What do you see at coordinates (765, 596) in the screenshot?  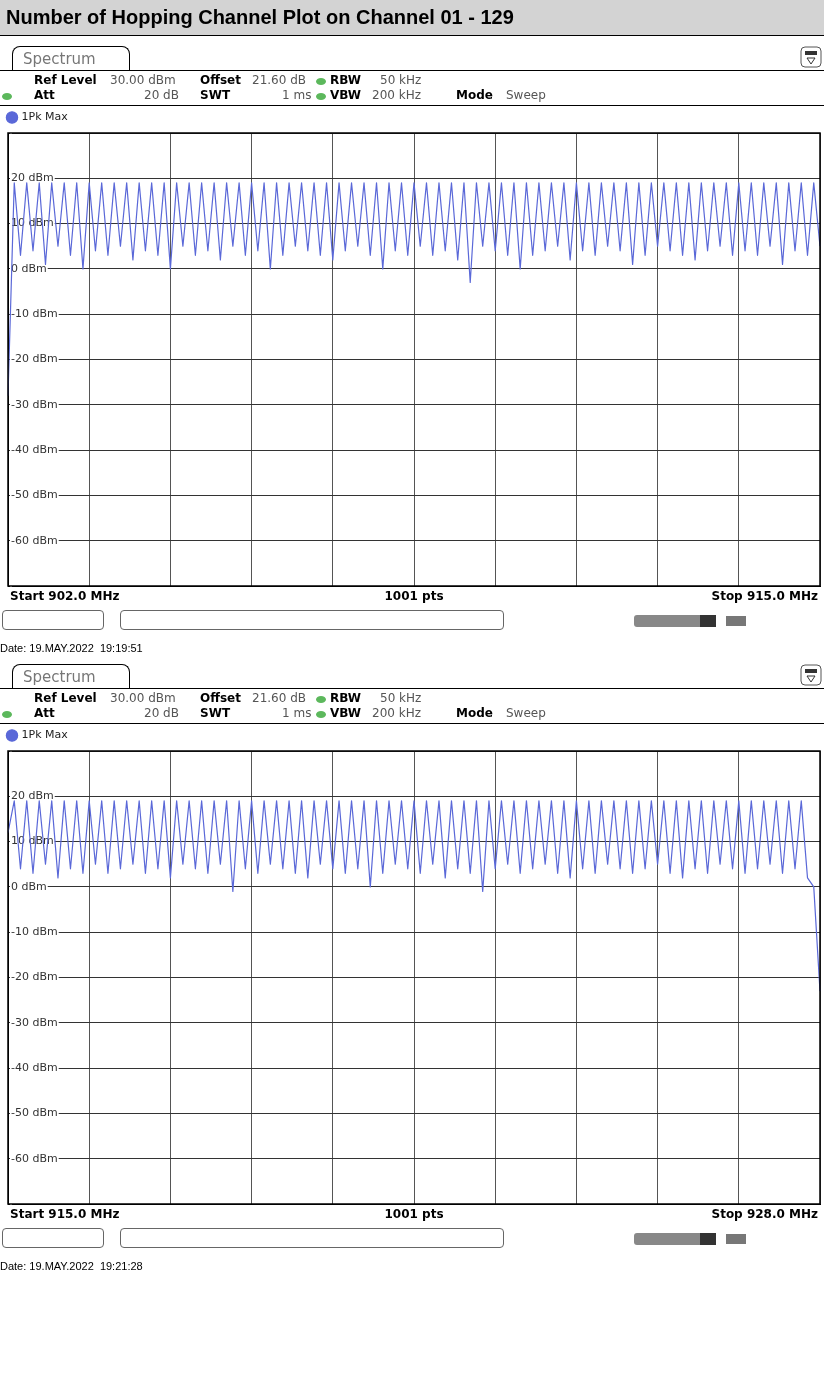 I see `text: Stop 915.0 MHz` at bounding box center [765, 596].